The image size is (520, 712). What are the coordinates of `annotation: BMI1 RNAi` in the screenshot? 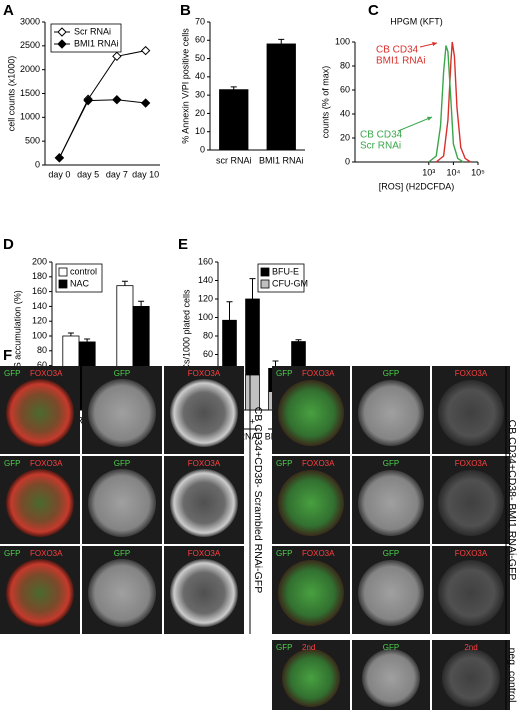 It's located at (400, 61).